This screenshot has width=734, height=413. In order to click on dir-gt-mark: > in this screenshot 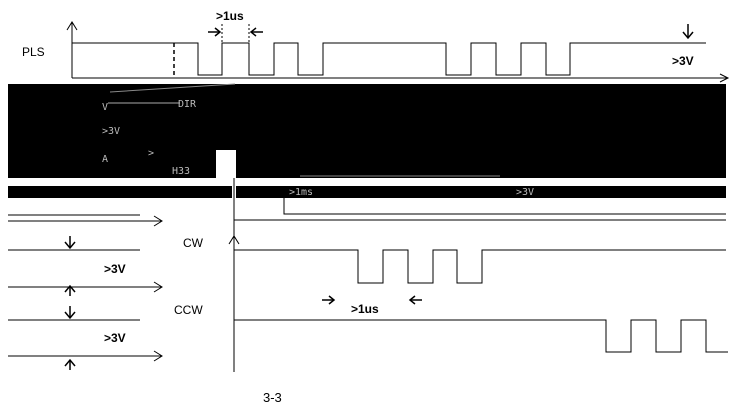, I will do `click(151, 153)`.